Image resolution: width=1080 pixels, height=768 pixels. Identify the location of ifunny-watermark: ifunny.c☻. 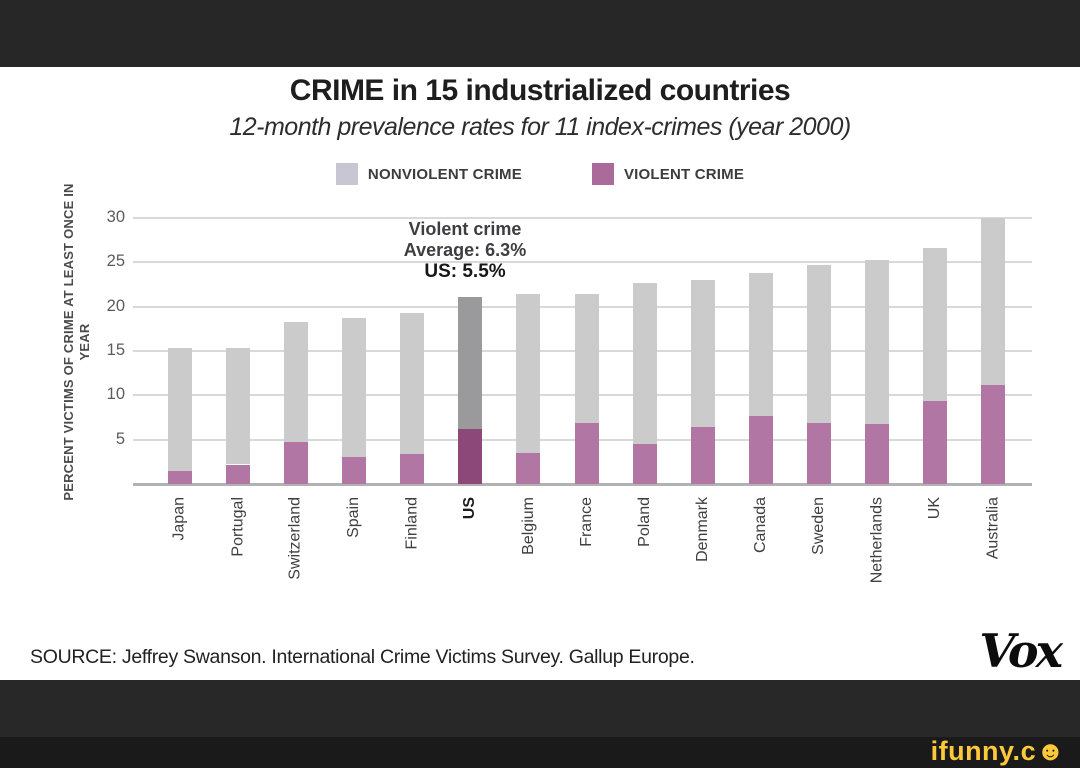
(997, 751).